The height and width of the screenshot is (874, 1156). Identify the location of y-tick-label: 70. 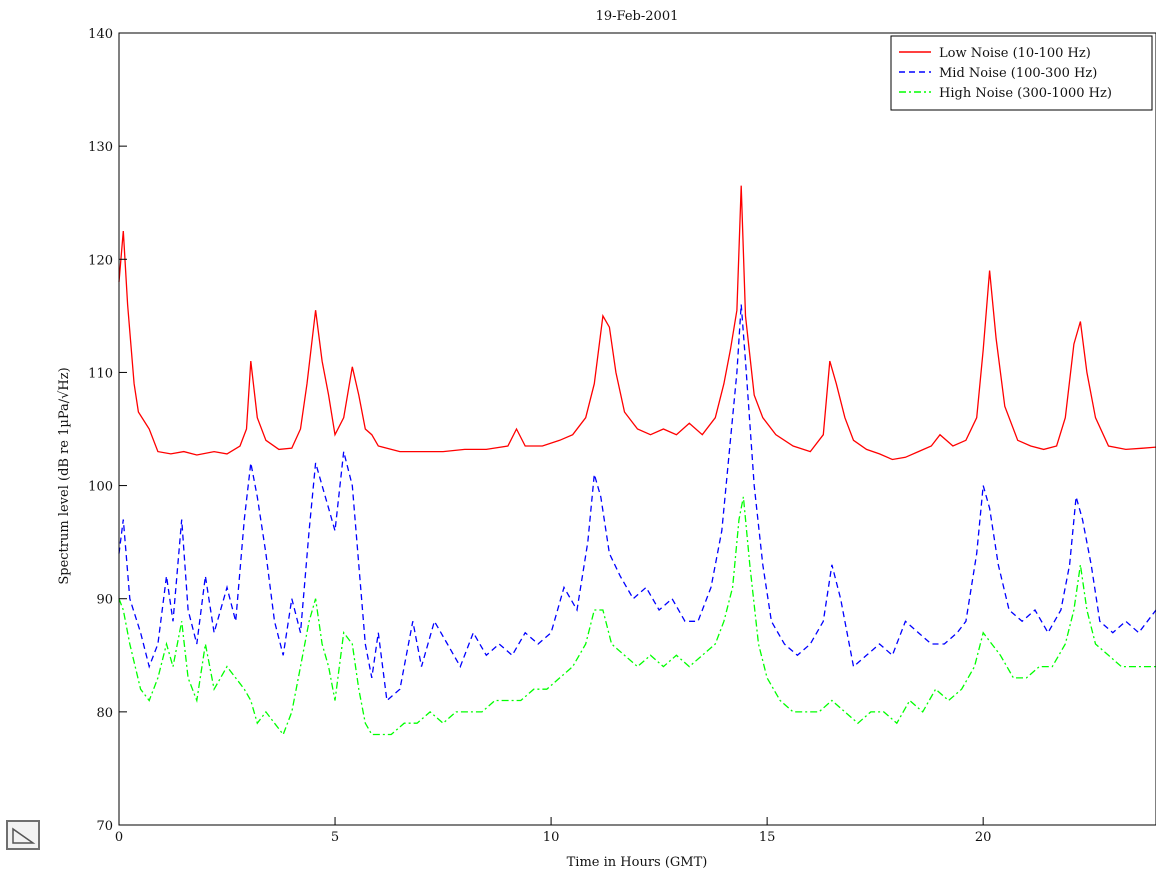
(104, 826).